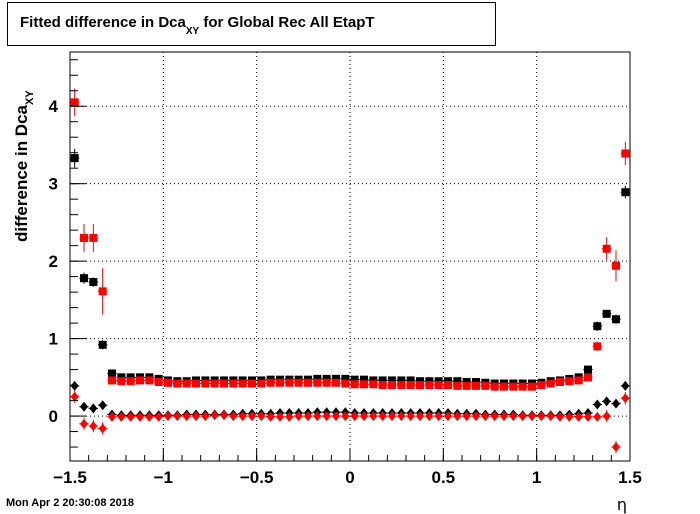 The image size is (700, 514). Describe the element at coordinates (349, 477) in the screenshot. I see `x-tick-label: 0` at that location.